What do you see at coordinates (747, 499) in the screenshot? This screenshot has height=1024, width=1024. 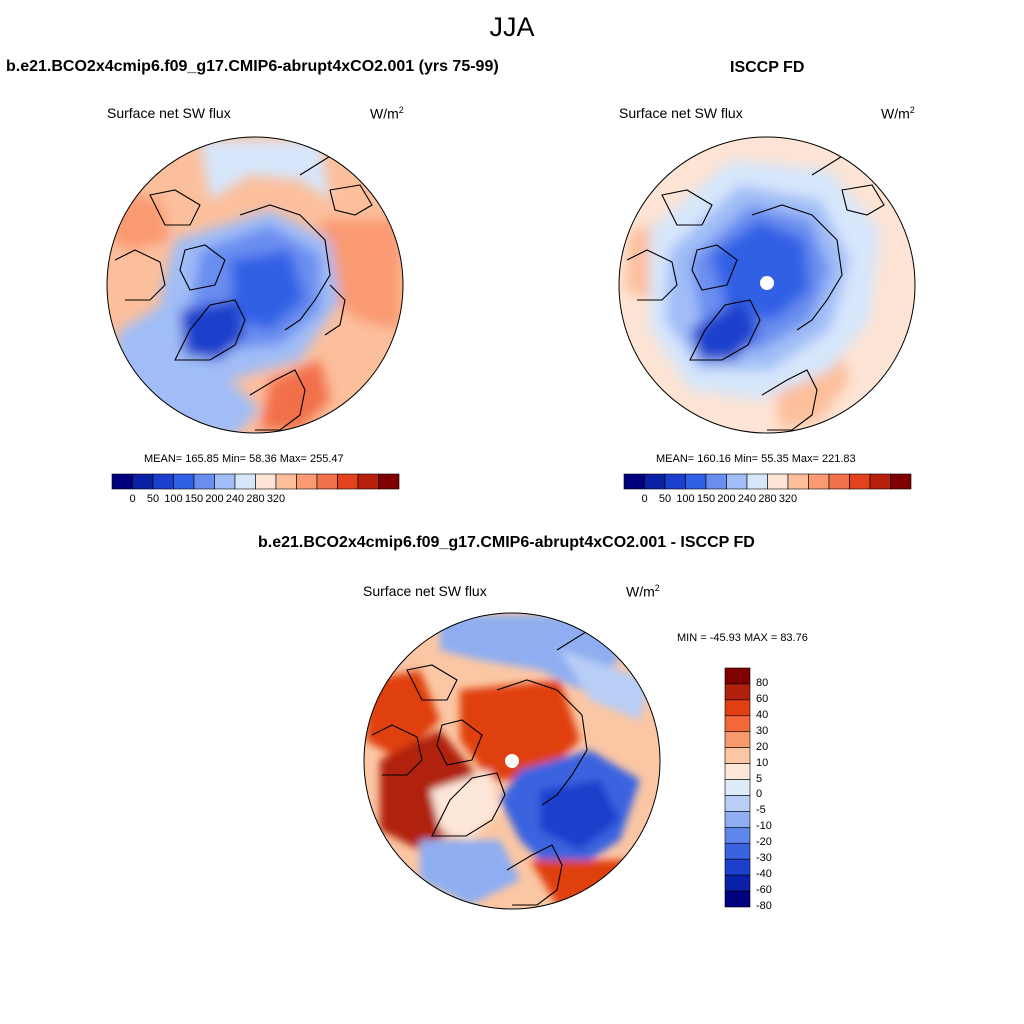 I see `obs-colorbar-tick-label: 240` at bounding box center [747, 499].